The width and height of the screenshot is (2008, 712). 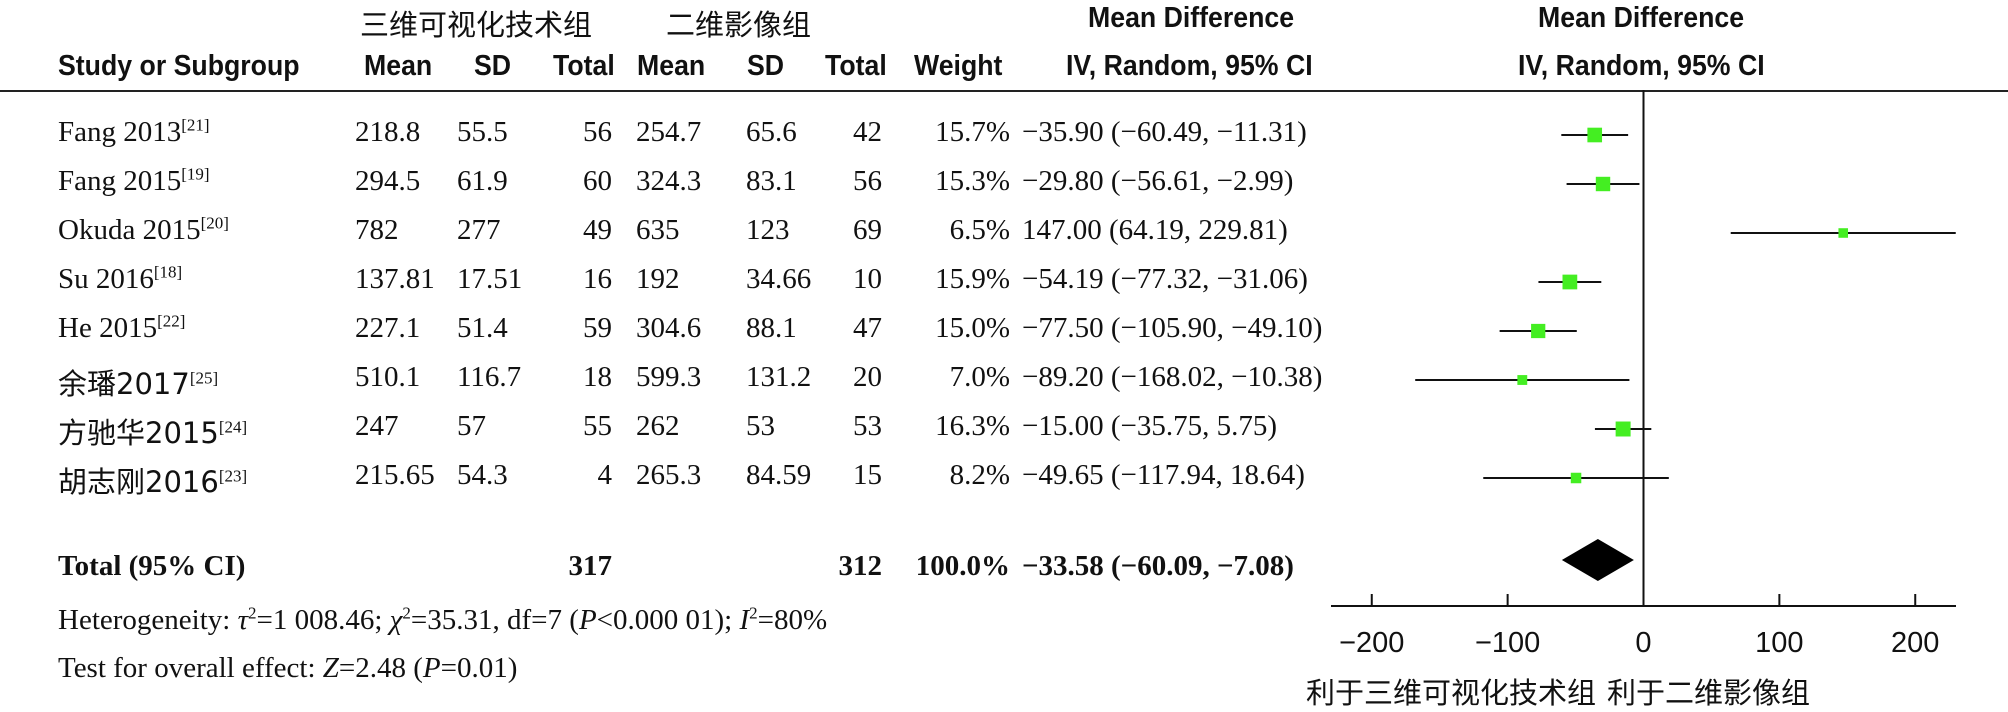 I want to click on cell-ci: −29.80 (−56.61, −2.99), so click(x=1158, y=181).